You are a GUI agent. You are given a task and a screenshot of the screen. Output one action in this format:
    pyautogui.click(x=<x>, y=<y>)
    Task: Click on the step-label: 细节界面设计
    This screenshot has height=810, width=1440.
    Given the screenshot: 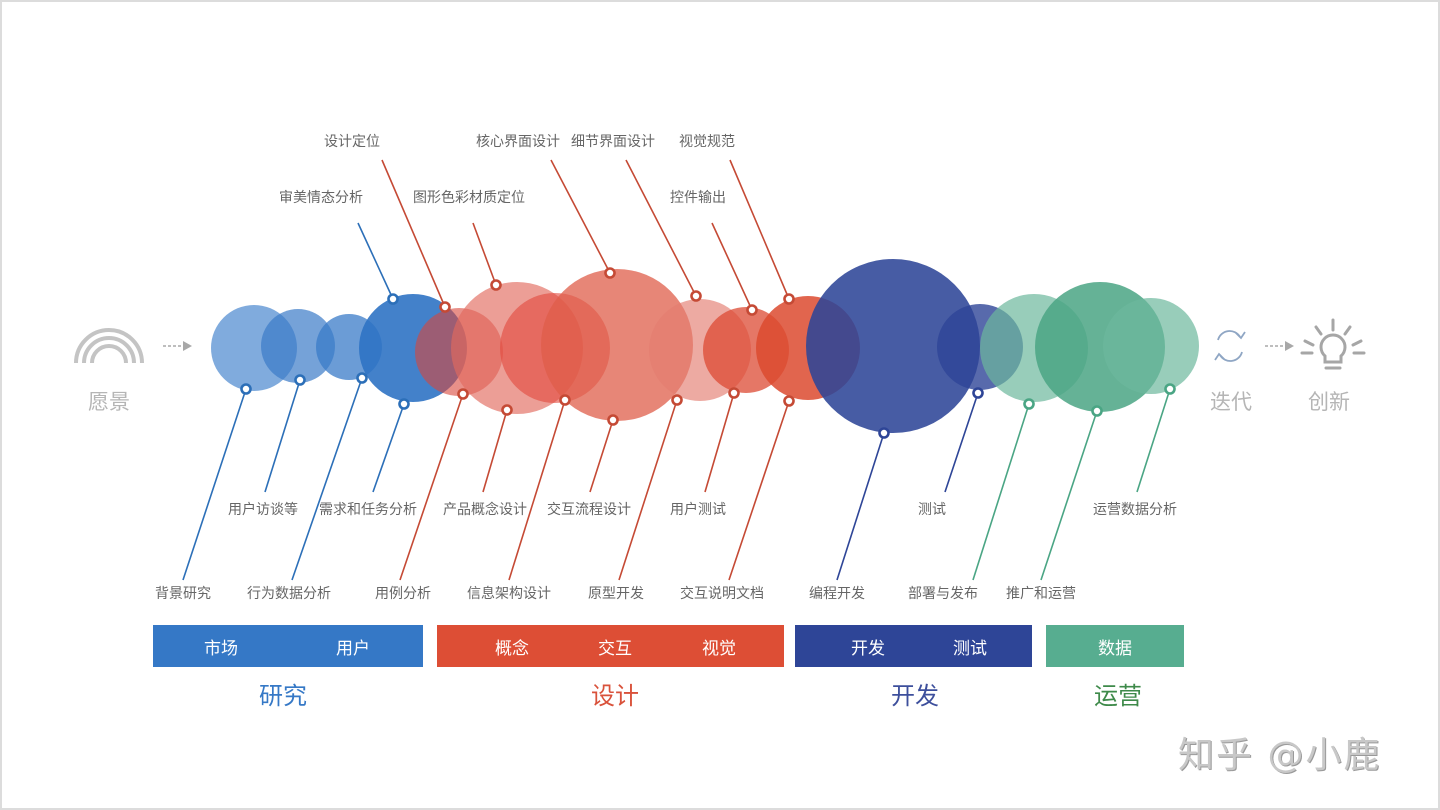 What is the action you would take?
    pyautogui.click(x=613, y=142)
    